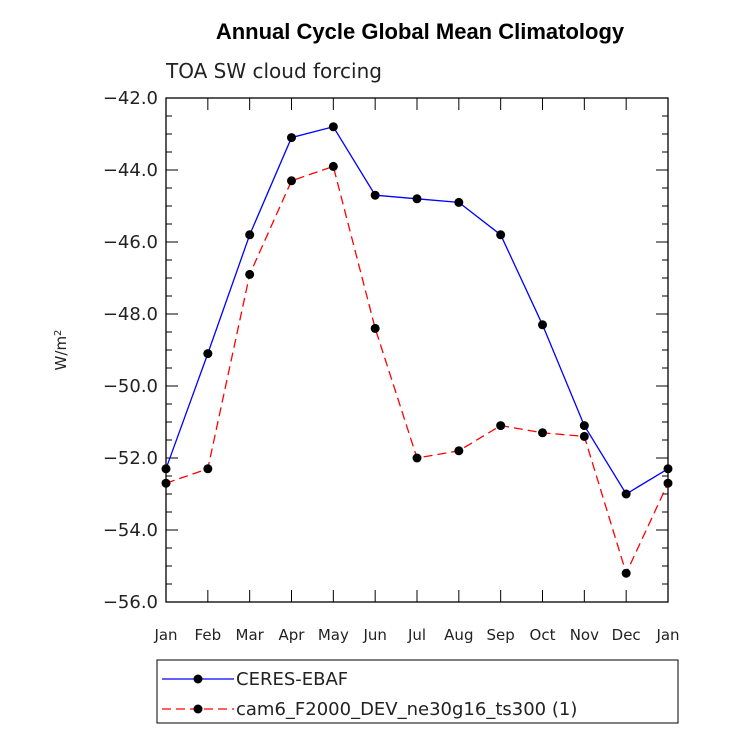 The height and width of the screenshot is (734, 733). What do you see at coordinates (543, 635) in the screenshot?
I see `x-tick-label: Oct` at bounding box center [543, 635].